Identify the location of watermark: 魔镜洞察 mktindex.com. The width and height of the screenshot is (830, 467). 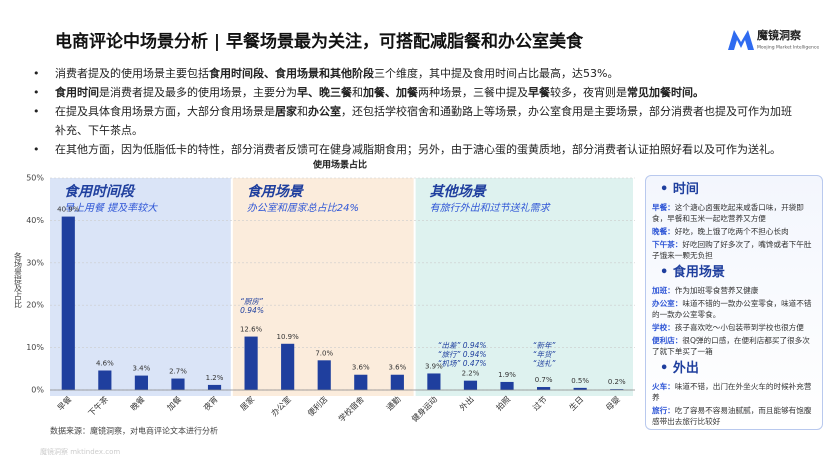
(80, 451).